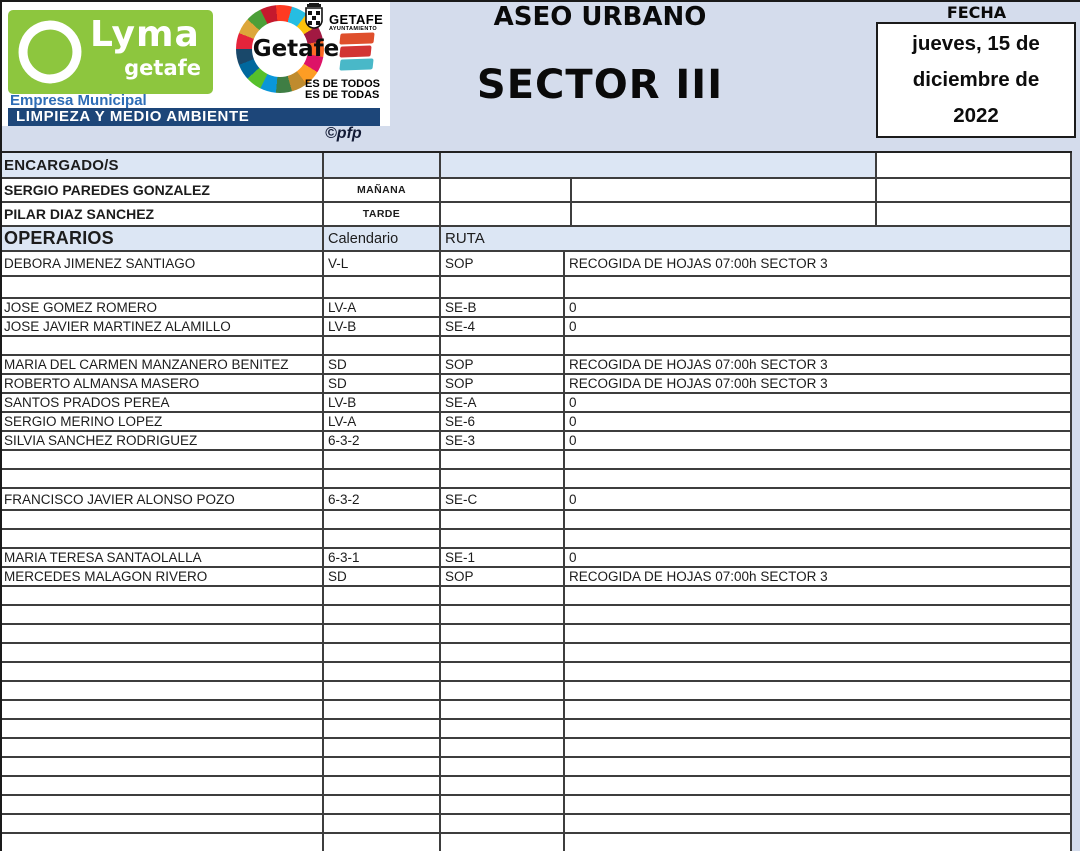 Image resolution: width=1080 pixels, height=851 pixels. Describe the element at coordinates (503, 557) in the screenshot. I see `ruta-cell: SE-1` at that location.